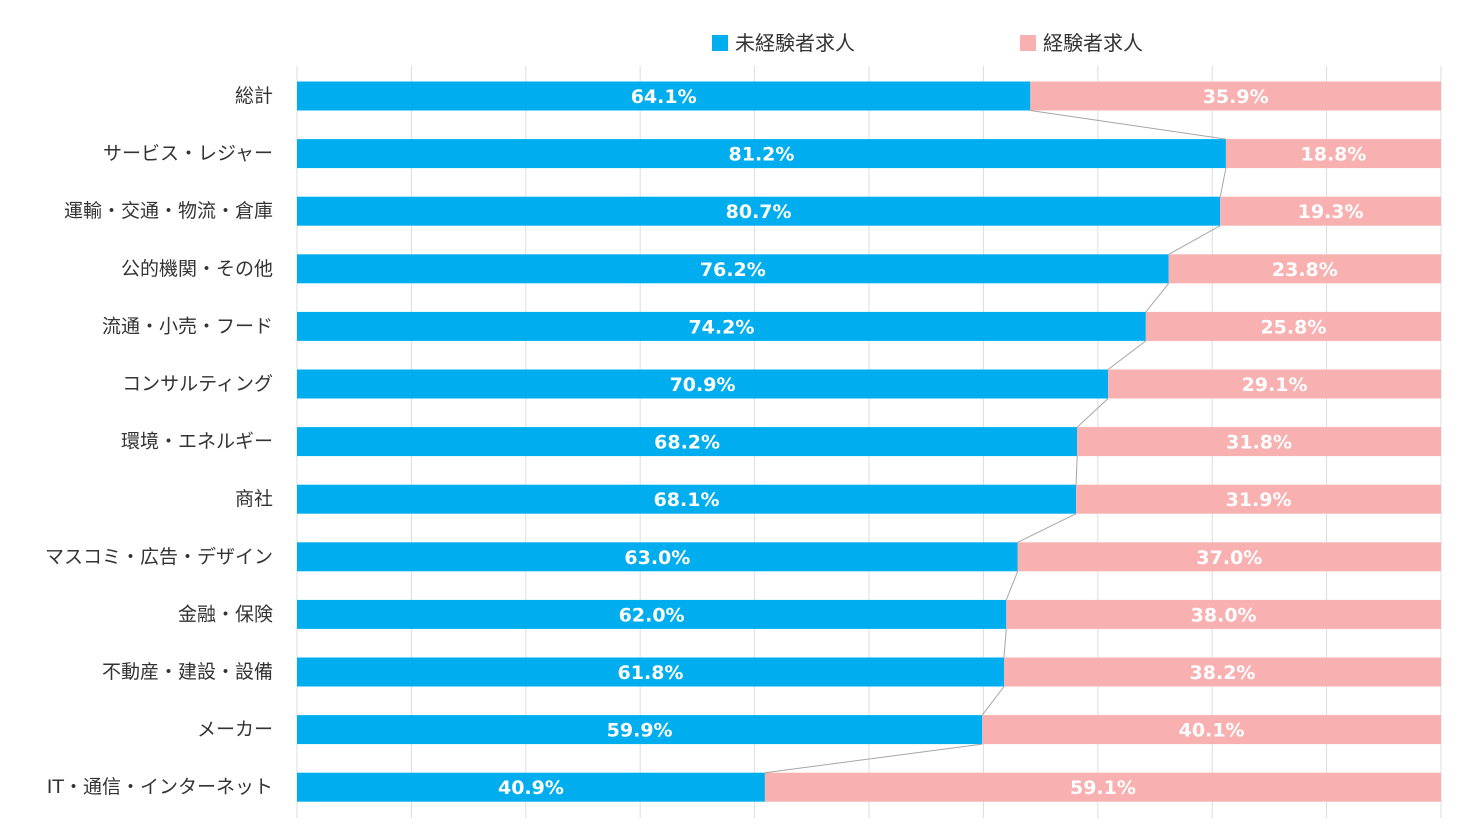  I want to click on legend-label-0: 未経験者求人, so click(795, 43).